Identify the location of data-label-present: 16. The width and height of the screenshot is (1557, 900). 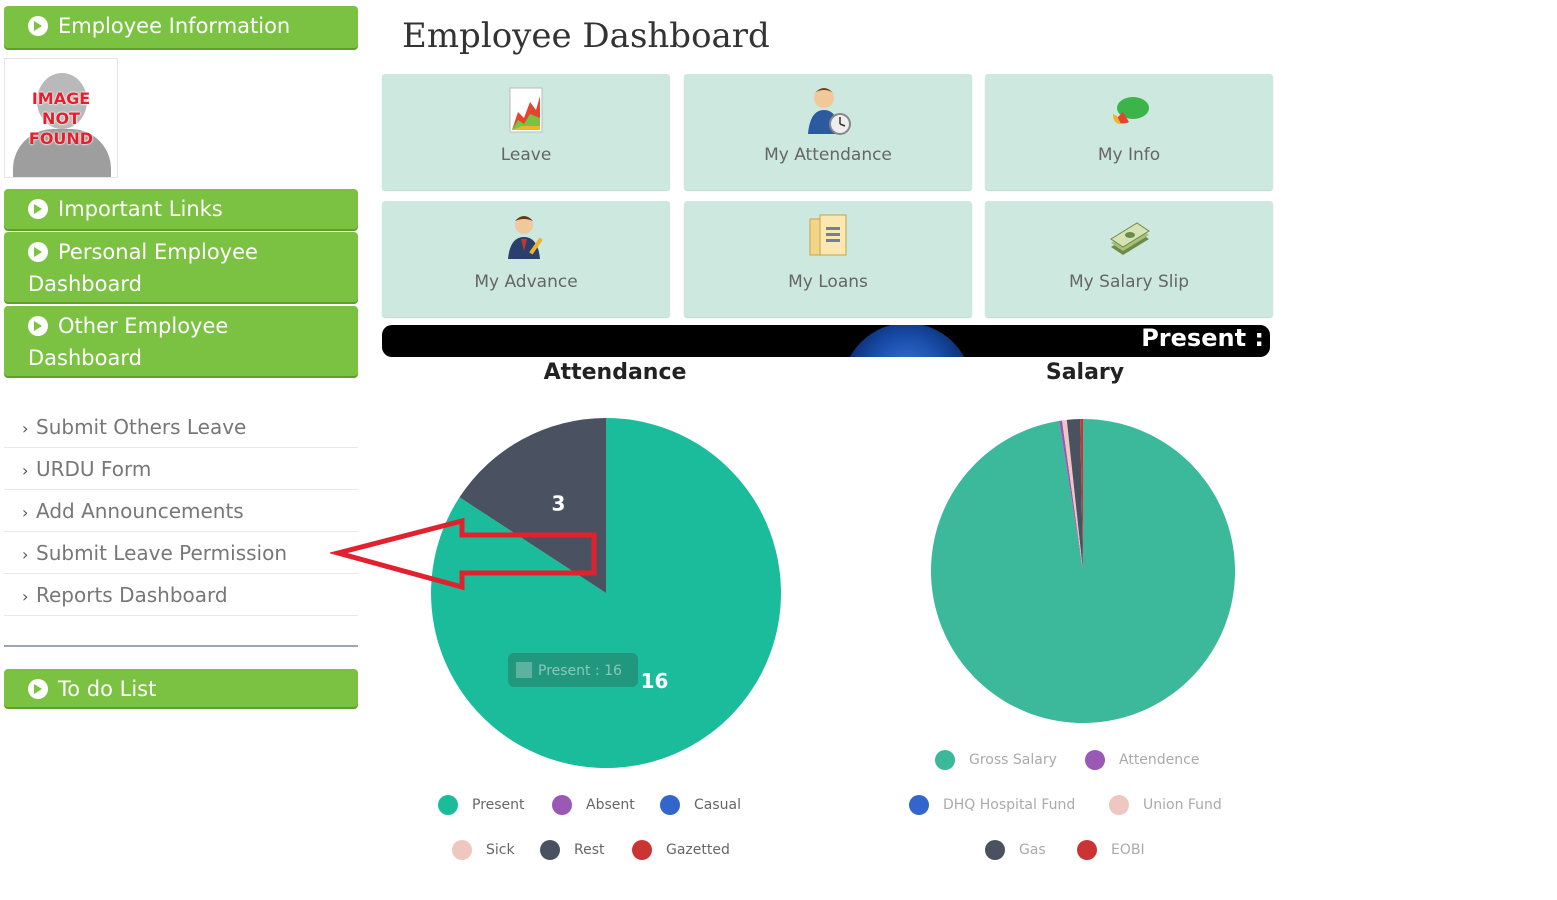
(655, 681).